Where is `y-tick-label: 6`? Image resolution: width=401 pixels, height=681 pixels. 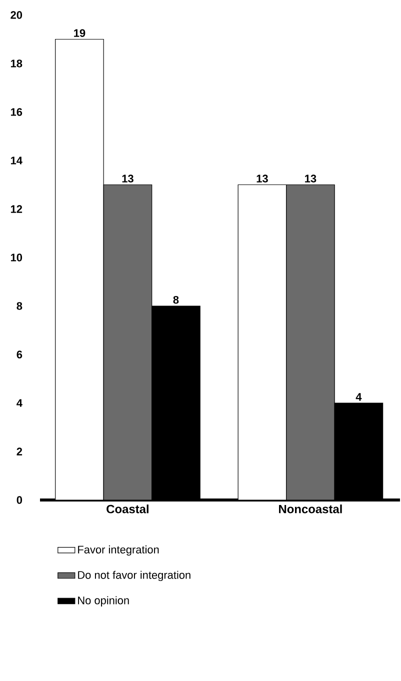
y-tick-label: 6 is located at coordinates (19, 354).